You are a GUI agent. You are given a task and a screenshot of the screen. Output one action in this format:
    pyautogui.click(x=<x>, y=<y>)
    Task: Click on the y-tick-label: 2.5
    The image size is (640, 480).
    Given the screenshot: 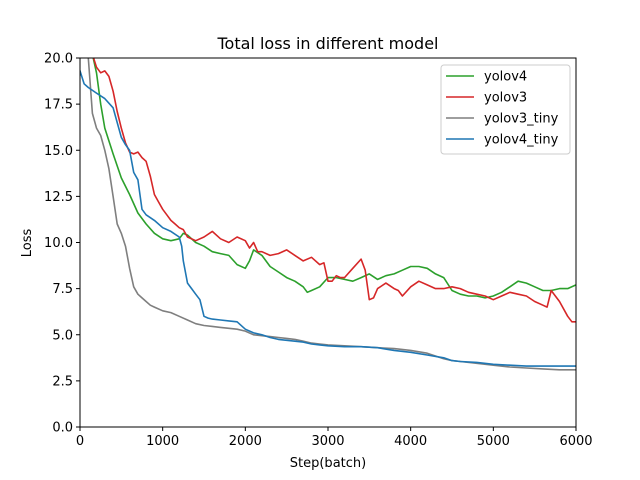 What is the action you would take?
    pyautogui.click(x=62, y=381)
    